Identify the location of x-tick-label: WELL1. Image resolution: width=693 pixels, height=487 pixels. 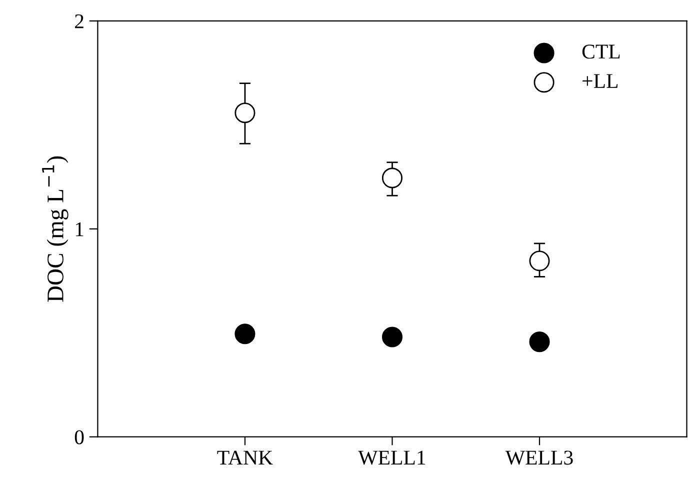
(392, 457).